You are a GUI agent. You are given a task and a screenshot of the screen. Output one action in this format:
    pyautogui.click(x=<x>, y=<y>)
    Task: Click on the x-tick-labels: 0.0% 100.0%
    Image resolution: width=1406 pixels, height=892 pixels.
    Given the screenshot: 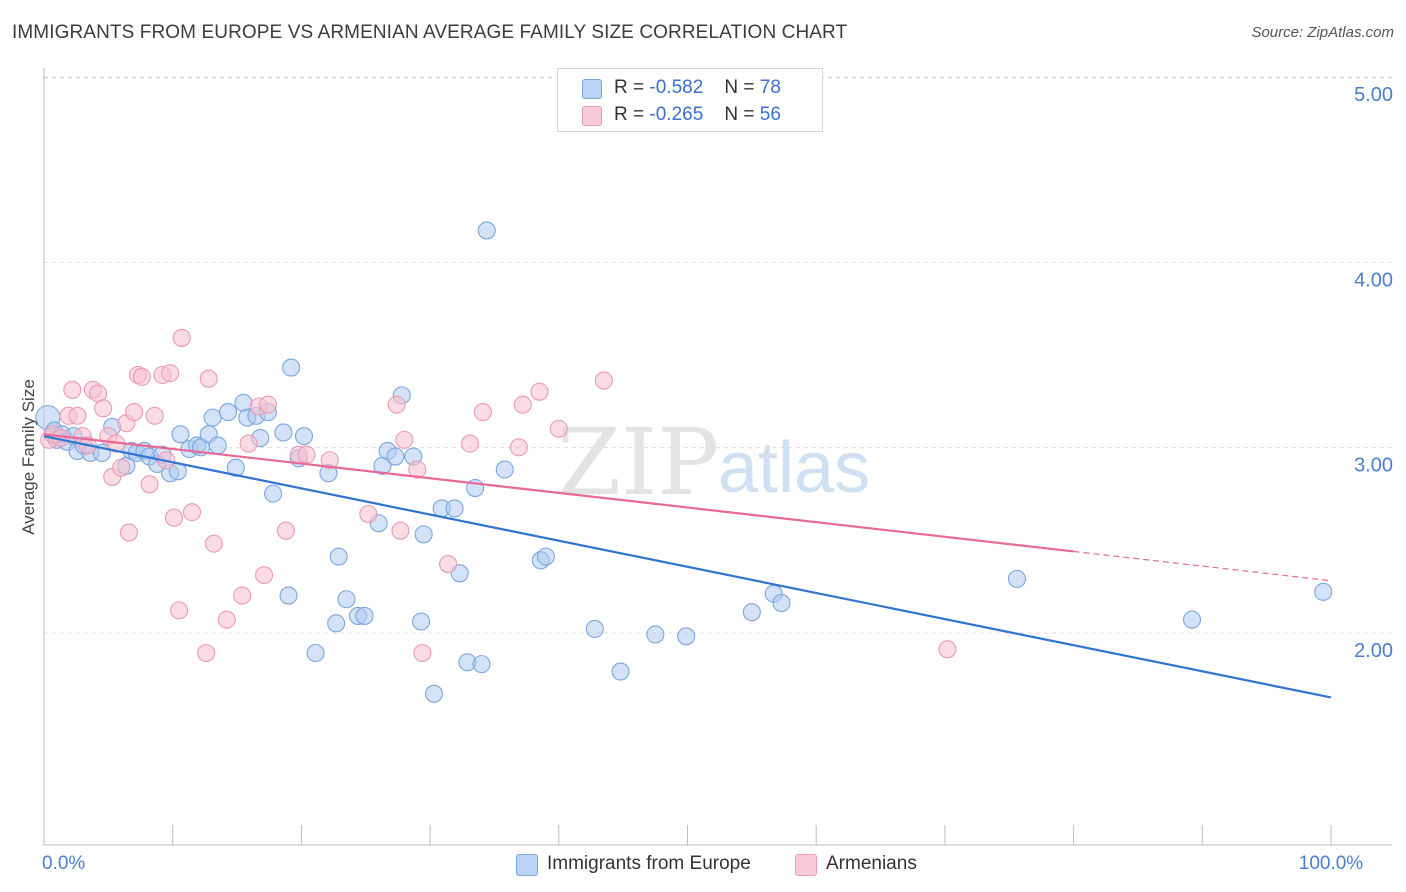 What is the action you would take?
    pyautogui.click(x=702, y=863)
    